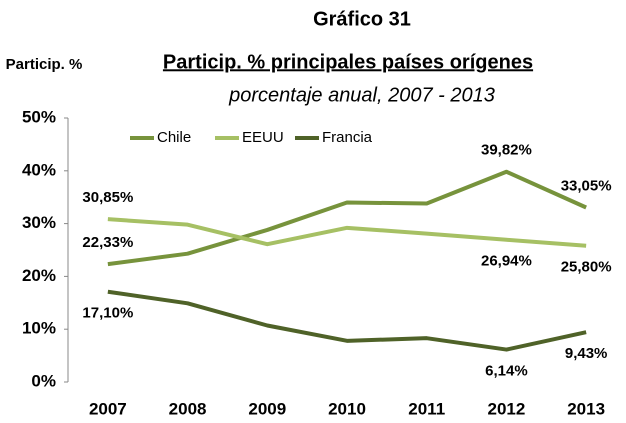 The width and height of the screenshot is (626, 423). Describe the element at coordinates (39, 222) in the screenshot. I see `y-tick-label: 30%` at that location.